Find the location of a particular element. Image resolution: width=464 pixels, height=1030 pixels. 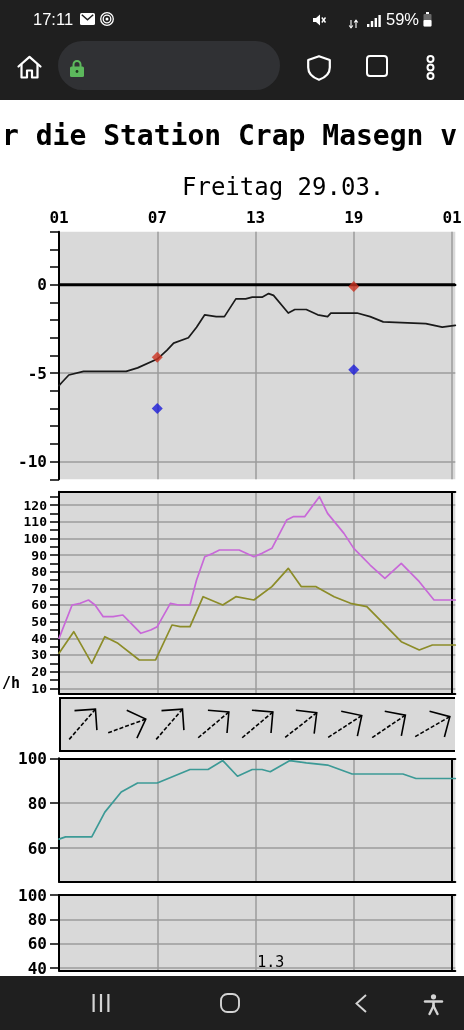

y-tick-label: 70 is located at coordinates (39, 588).